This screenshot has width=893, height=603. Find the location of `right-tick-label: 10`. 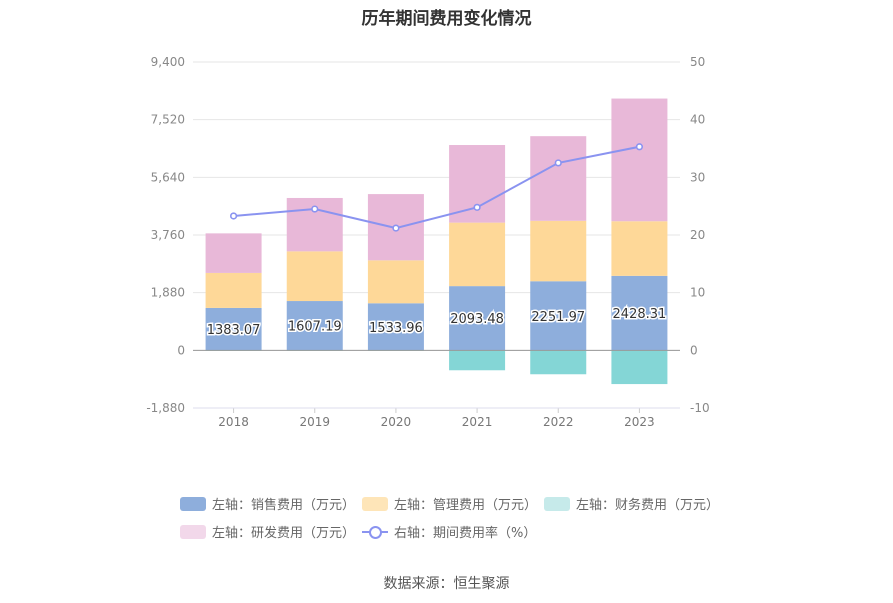

right-tick-label: 10 is located at coordinates (697, 293).